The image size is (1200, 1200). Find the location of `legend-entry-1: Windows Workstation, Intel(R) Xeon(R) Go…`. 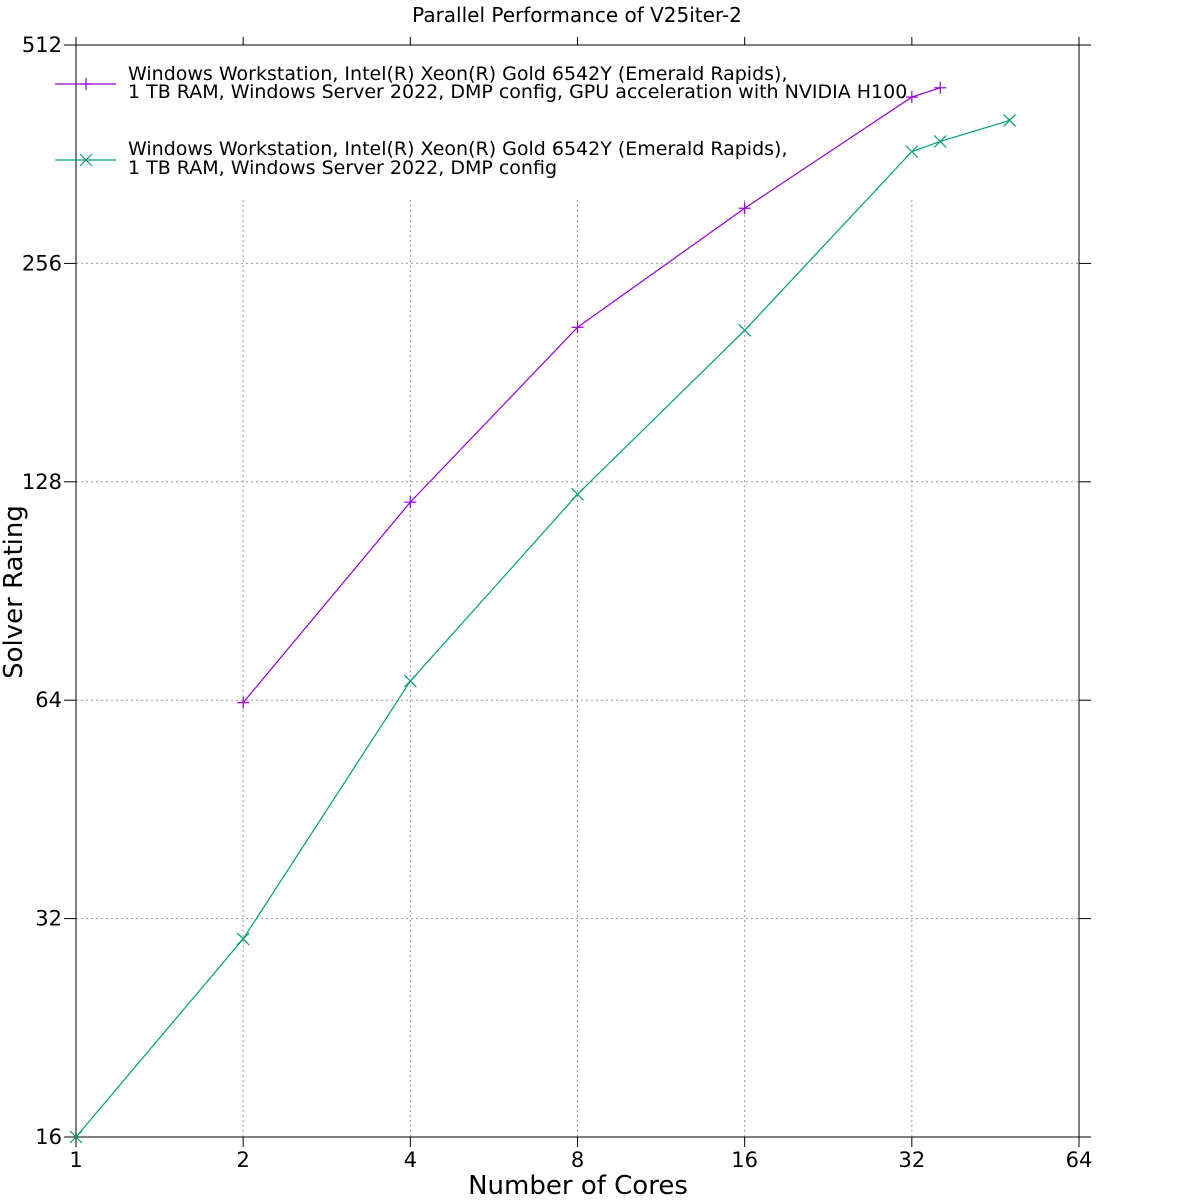

legend-entry-1: Windows Workstation, Intel(R) Xeon(R) Go… is located at coordinates (481, 83).